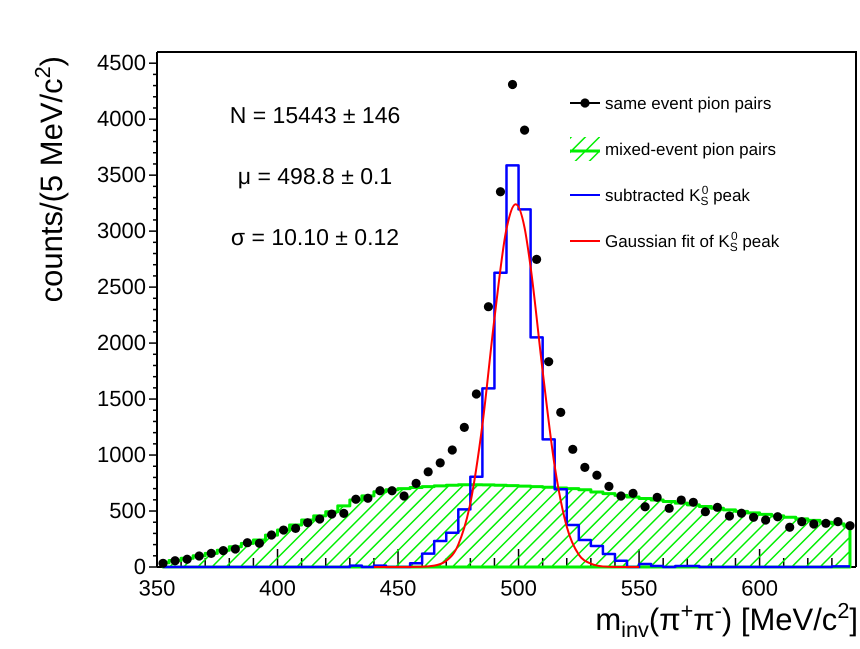 Image resolution: width=860 pixels, height=649 pixels. What do you see at coordinates (692, 241) in the screenshot?
I see `legend-label: Gaussian fit of K$_{S}$$^{0}$ peak` at bounding box center [692, 241].